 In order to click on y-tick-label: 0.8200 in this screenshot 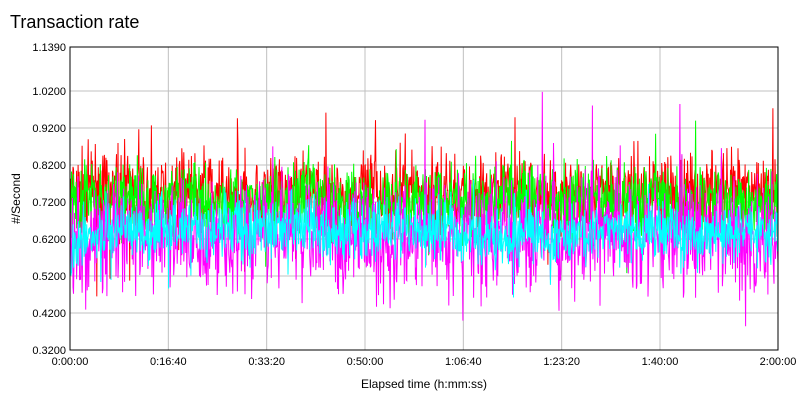, I will do `click(49, 166)`.